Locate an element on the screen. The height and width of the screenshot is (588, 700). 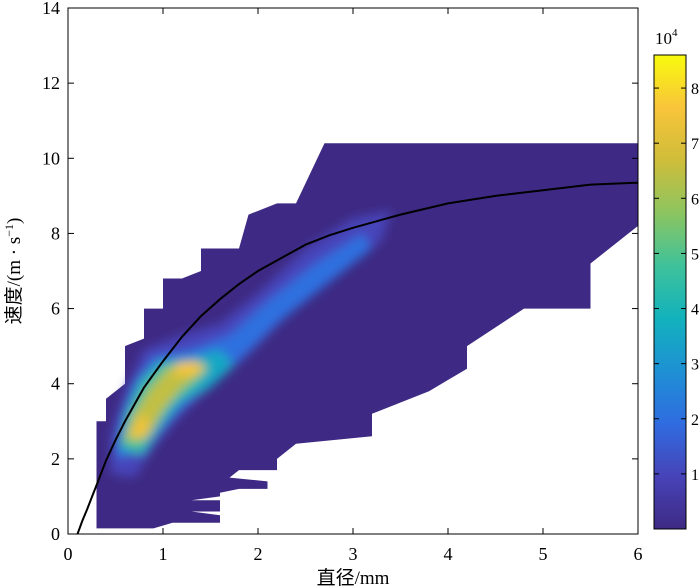
colorbar-tick-label: 1 is located at coordinates (695, 475).